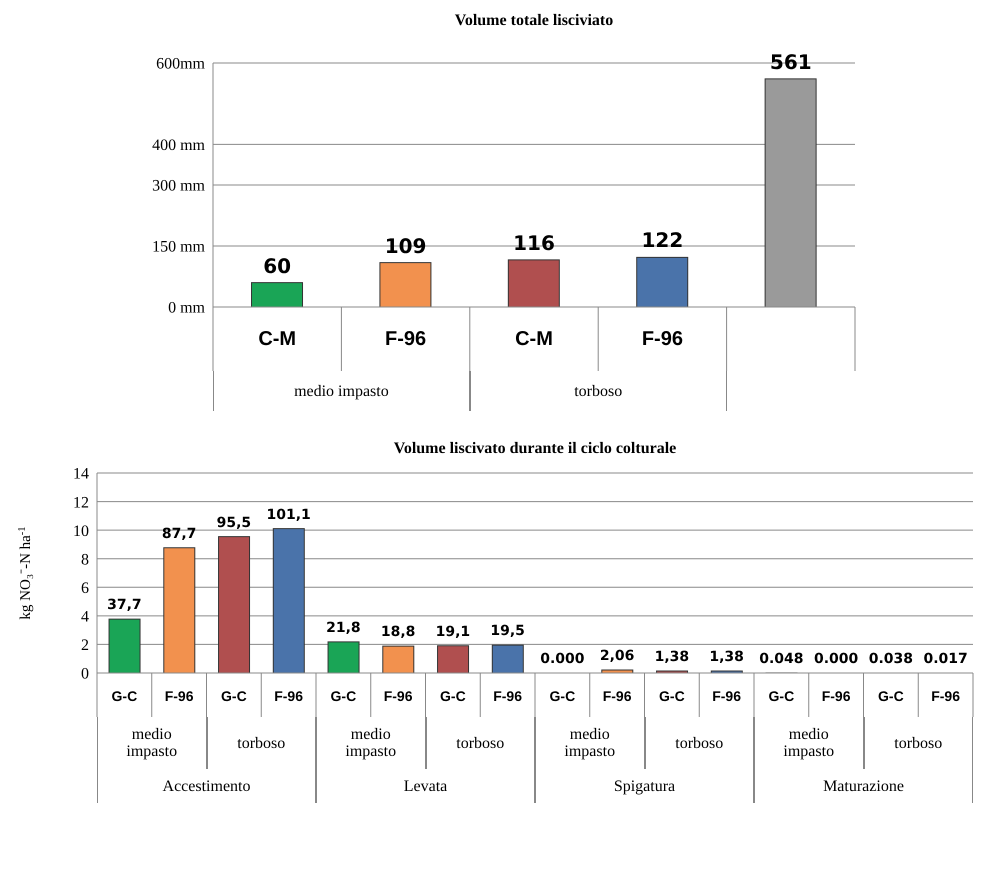 The width and height of the screenshot is (989, 877). I want to click on data-label: 2,06, so click(617, 656).